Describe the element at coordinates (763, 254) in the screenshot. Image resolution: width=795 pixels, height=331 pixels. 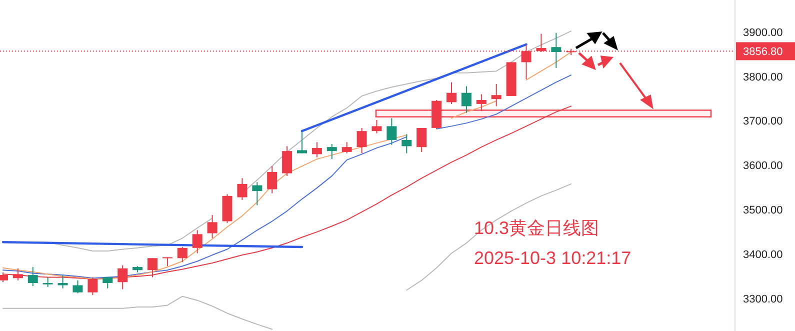
I see `y-tick-label: 3400.00` at that location.